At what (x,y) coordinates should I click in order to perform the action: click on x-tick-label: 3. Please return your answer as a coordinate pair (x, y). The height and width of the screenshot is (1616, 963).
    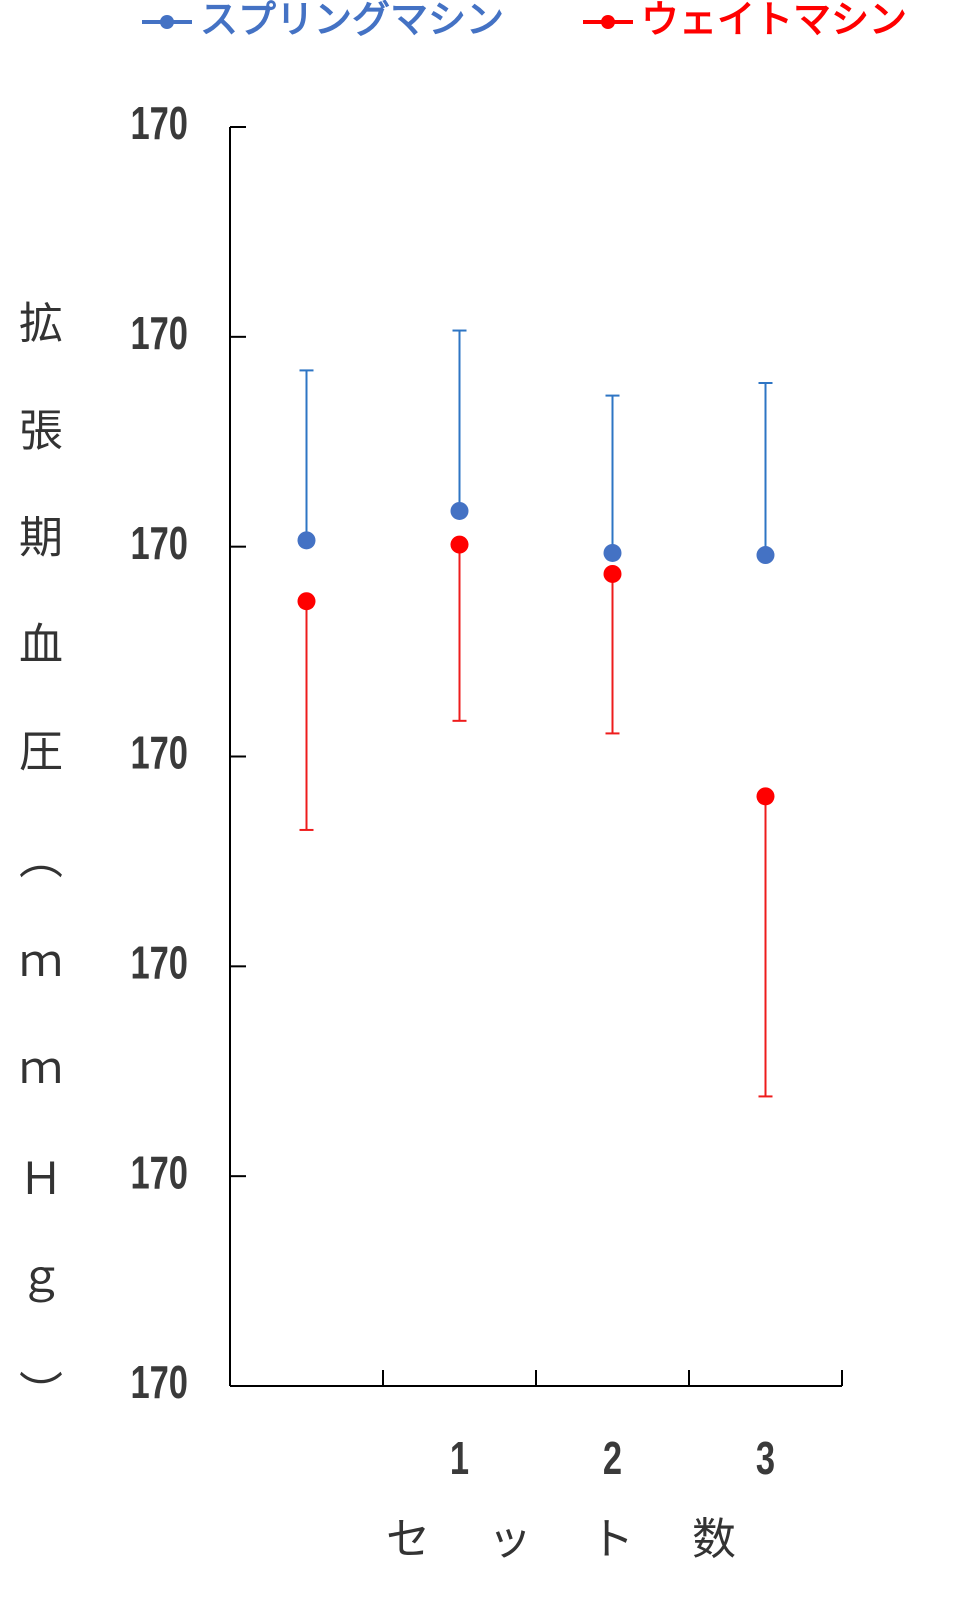
    Looking at the image, I should click on (765, 1458).